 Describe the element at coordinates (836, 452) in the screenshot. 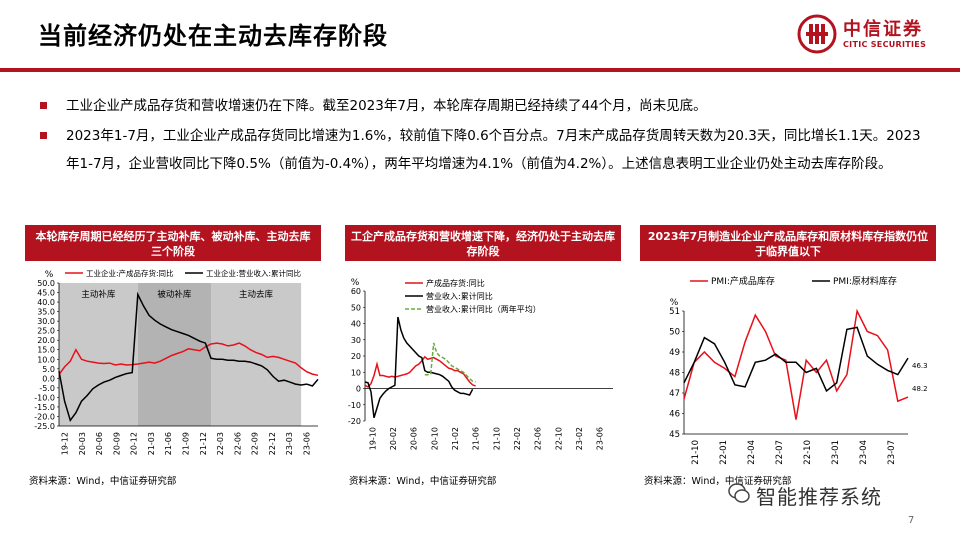

I see `x-tick-label: 23-01` at that location.